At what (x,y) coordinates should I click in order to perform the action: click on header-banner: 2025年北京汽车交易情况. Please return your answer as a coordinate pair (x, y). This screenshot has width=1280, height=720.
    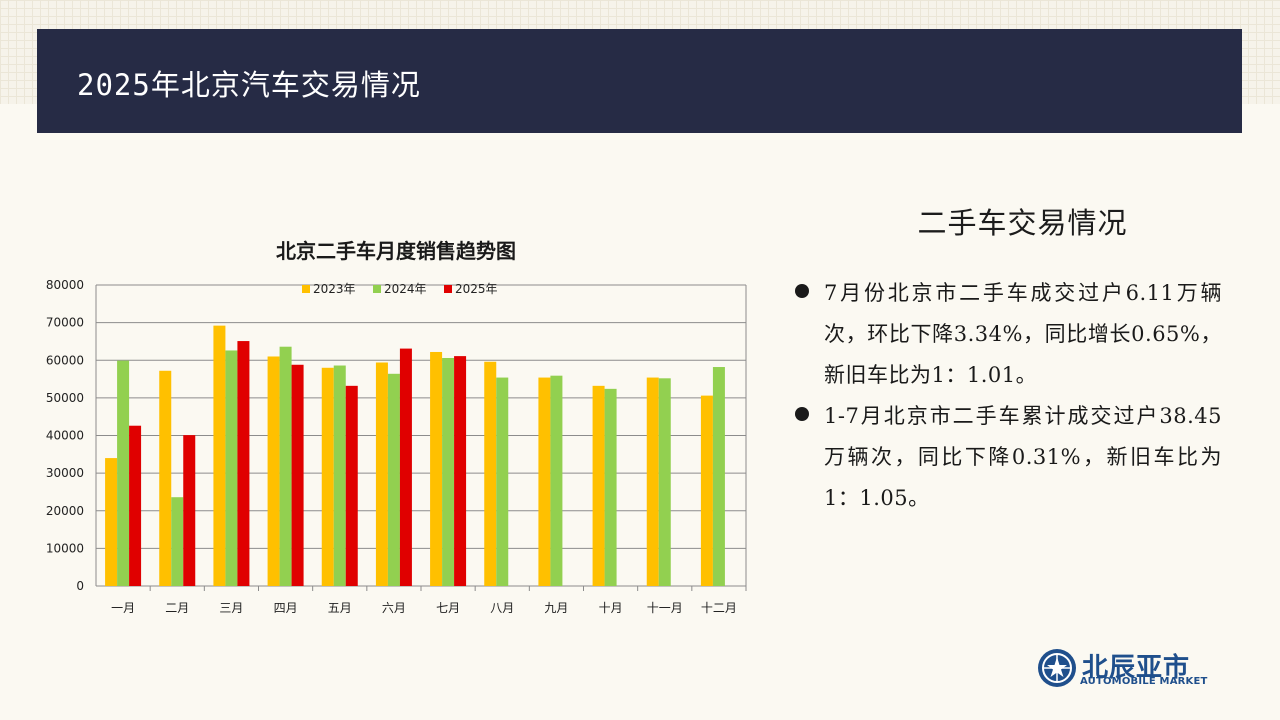
    Looking at the image, I should click on (639, 81).